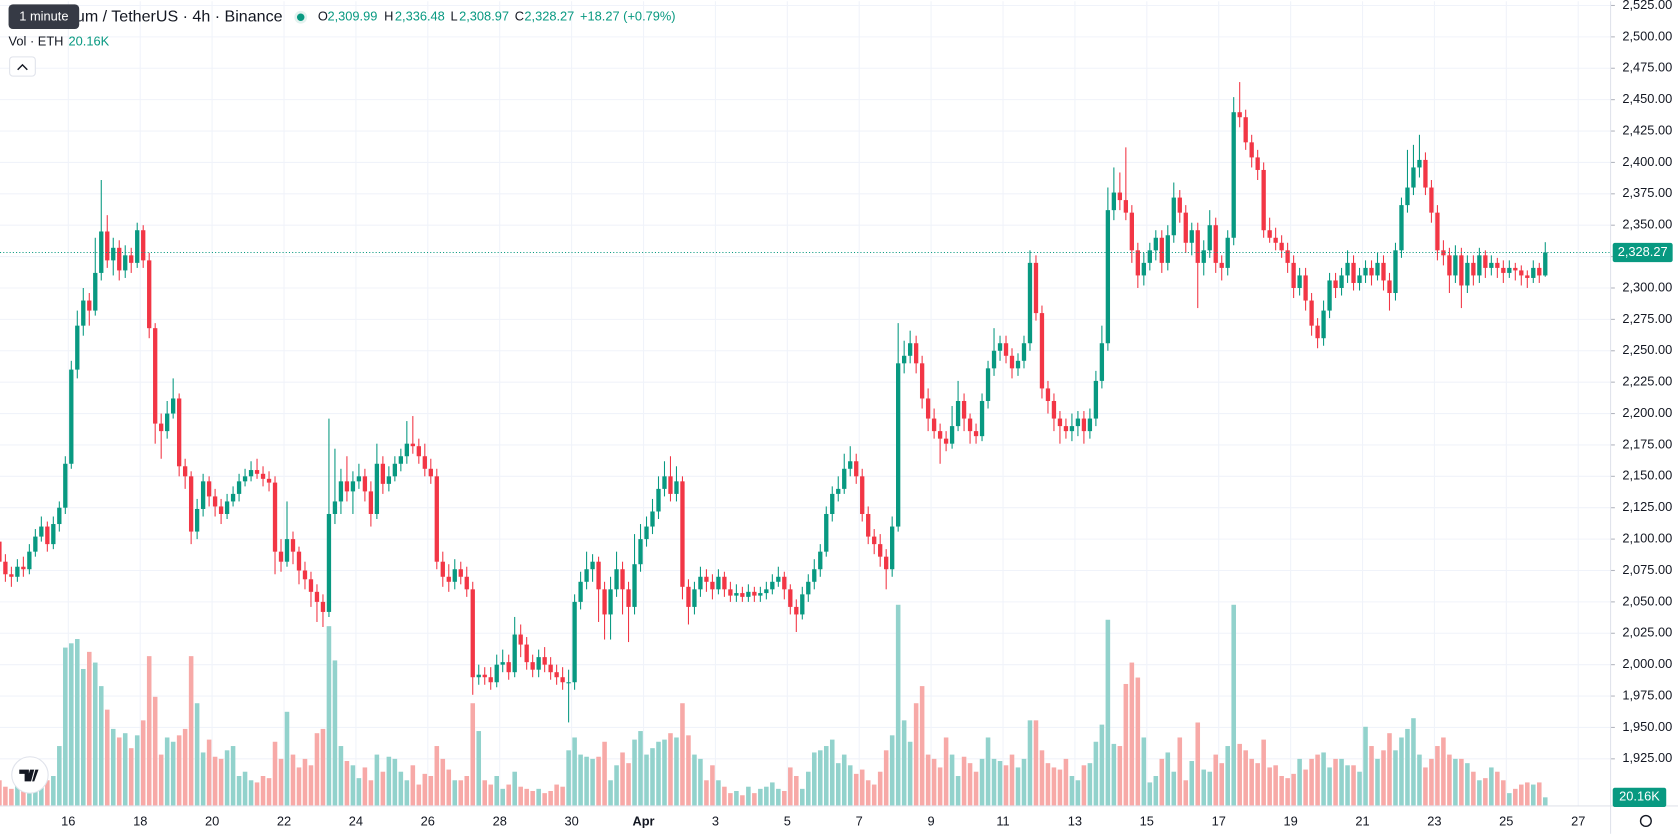 Image resolution: width=1678 pixels, height=835 pixels. What do you see at coordinates (22, 66) in the screenshot?
I see `collapse-button` at bounding box center [22, 66].